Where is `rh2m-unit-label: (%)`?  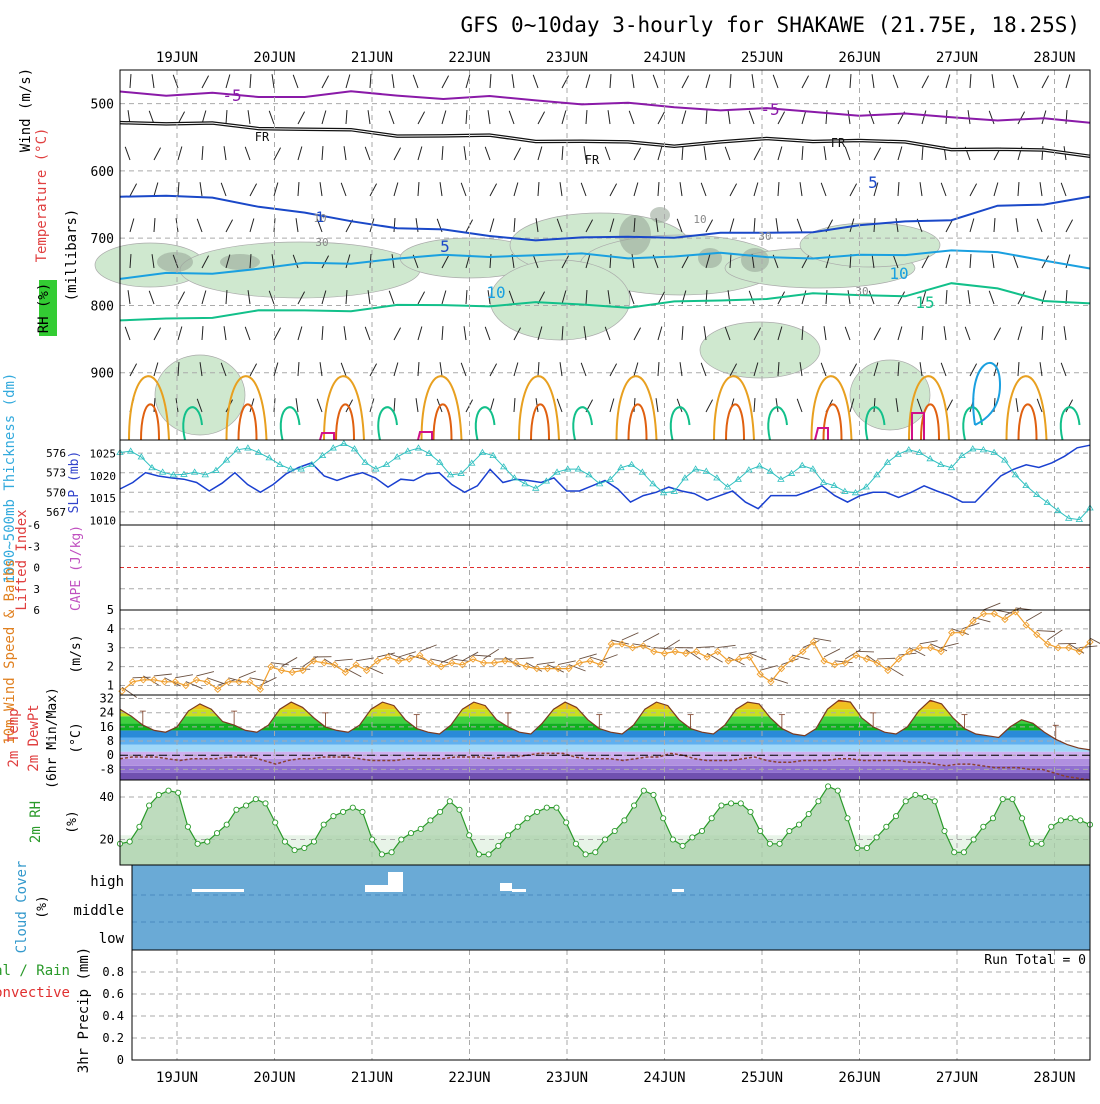 rh2m-unit-label: (%) is located at coordinates (72, 821).